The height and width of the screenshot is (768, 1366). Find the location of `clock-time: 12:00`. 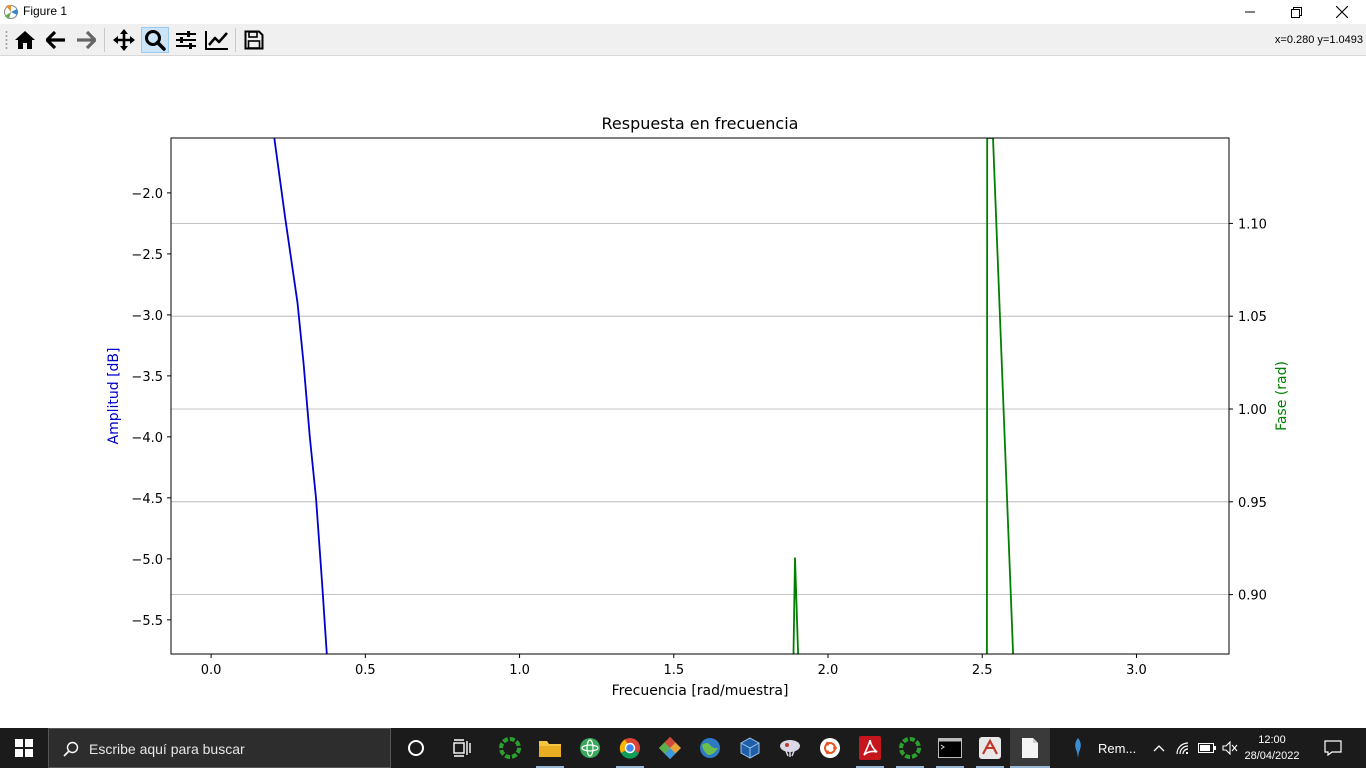

clock-time: 12:00 is located at coordinates (1272, 740).